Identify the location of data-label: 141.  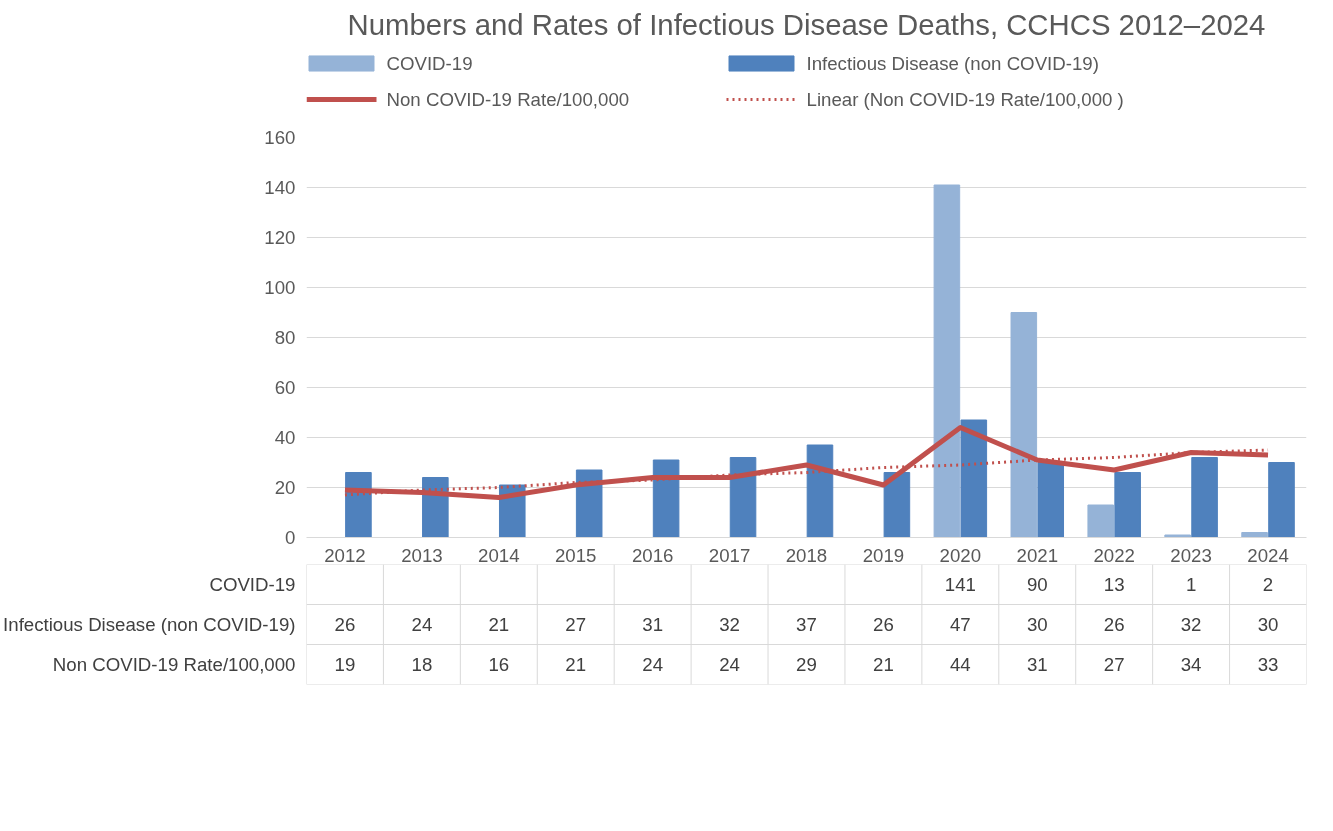
(960, 584).